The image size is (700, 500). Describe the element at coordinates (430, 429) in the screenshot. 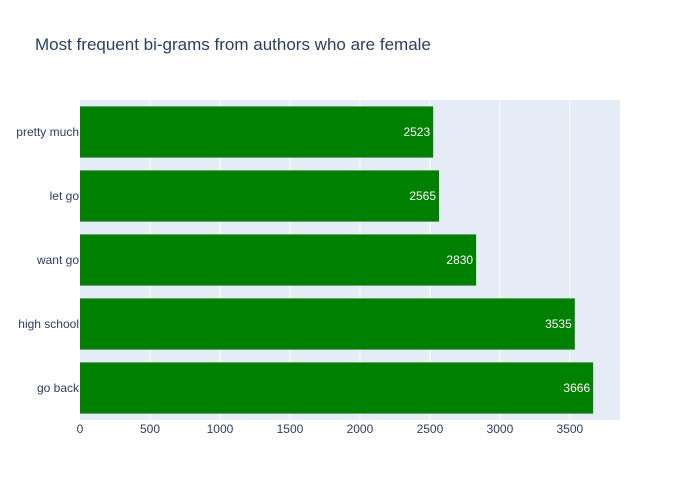

I see `x-tick-label: 2500` at that location.